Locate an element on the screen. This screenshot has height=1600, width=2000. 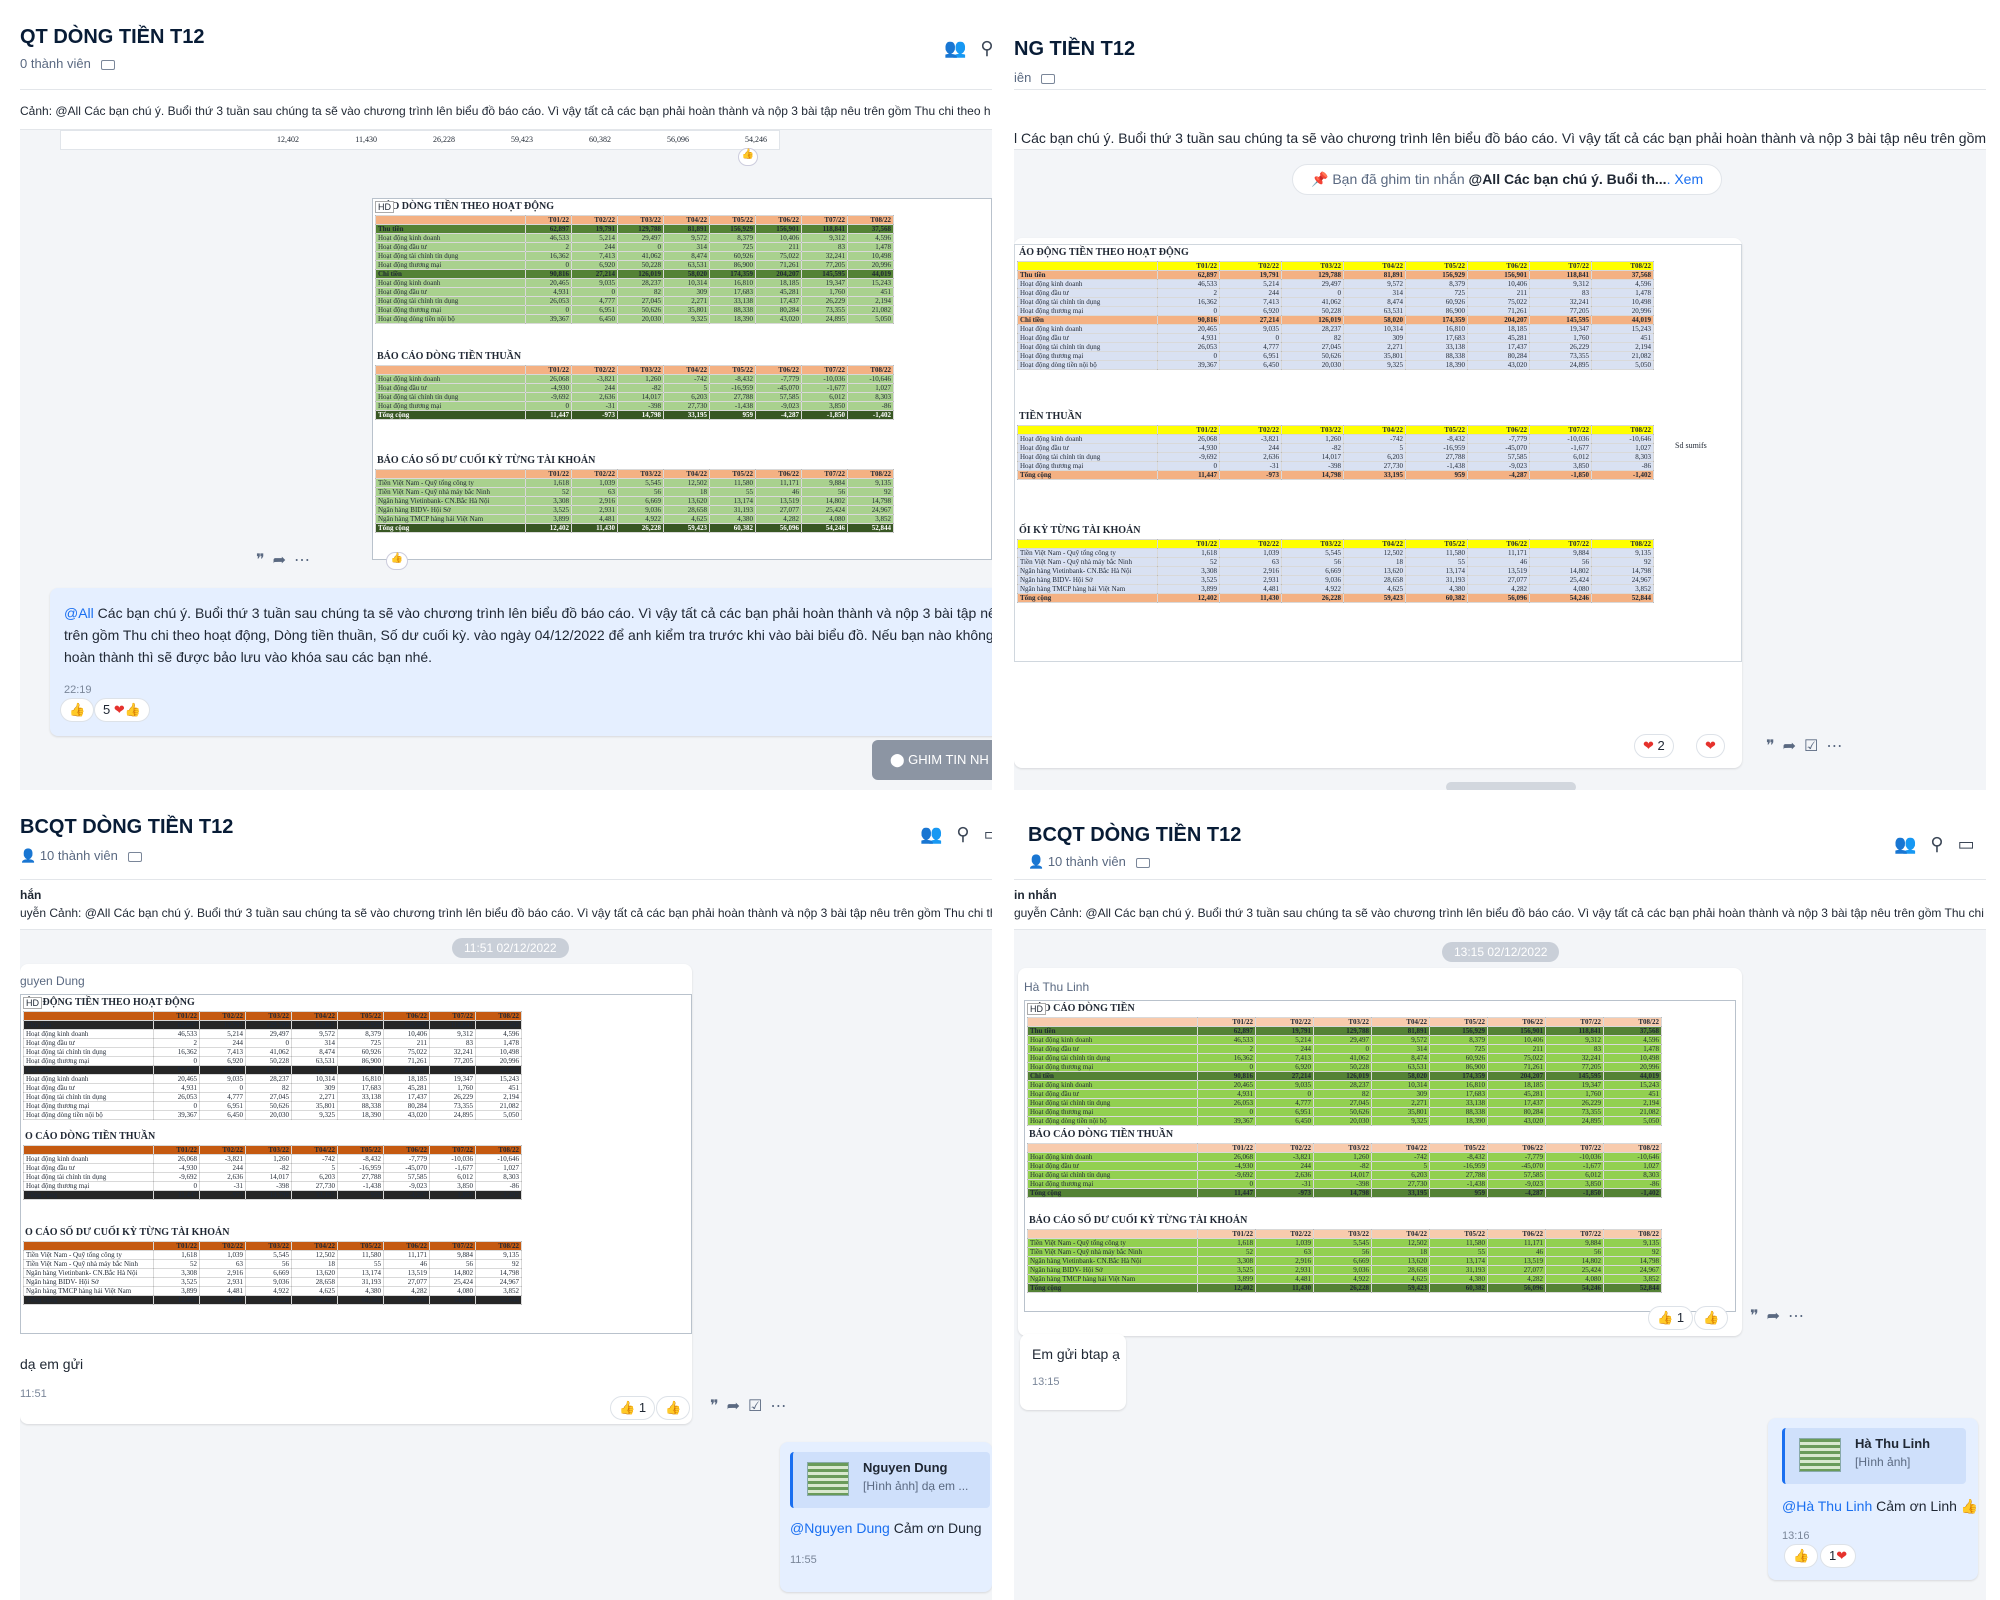
sheet-cell: 10,406 is located at coordinates (1498, 284).